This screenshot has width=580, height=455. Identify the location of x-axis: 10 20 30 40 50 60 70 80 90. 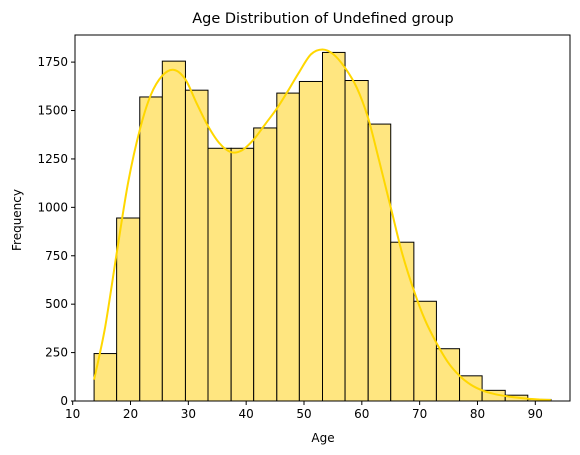
(304, 411).